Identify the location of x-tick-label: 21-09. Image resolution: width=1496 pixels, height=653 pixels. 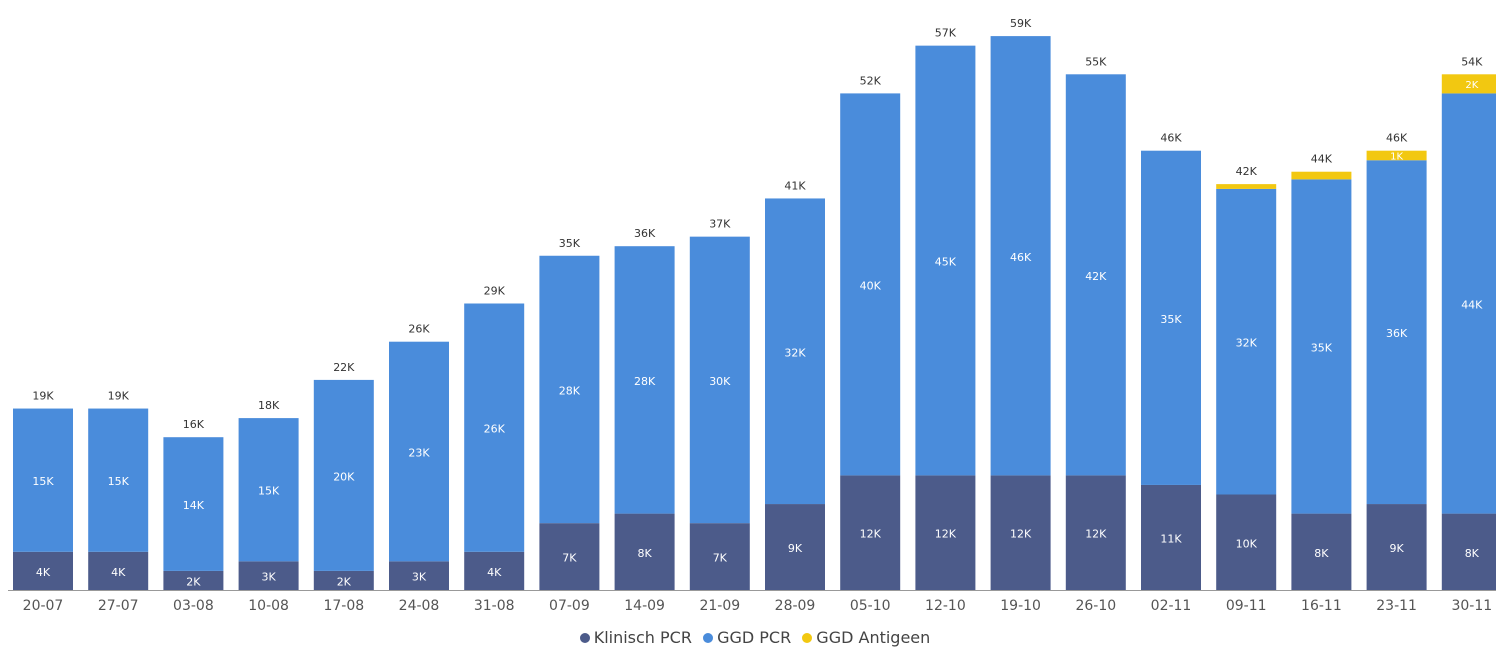
(719, 606).